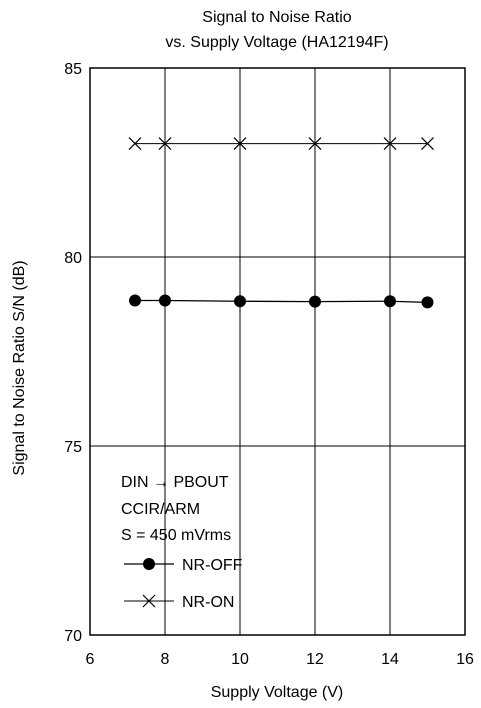  Describe the element at coordinates (73, 353) in the screenshot. I see `y-tick-labels: 70 75 80 85` at that location.